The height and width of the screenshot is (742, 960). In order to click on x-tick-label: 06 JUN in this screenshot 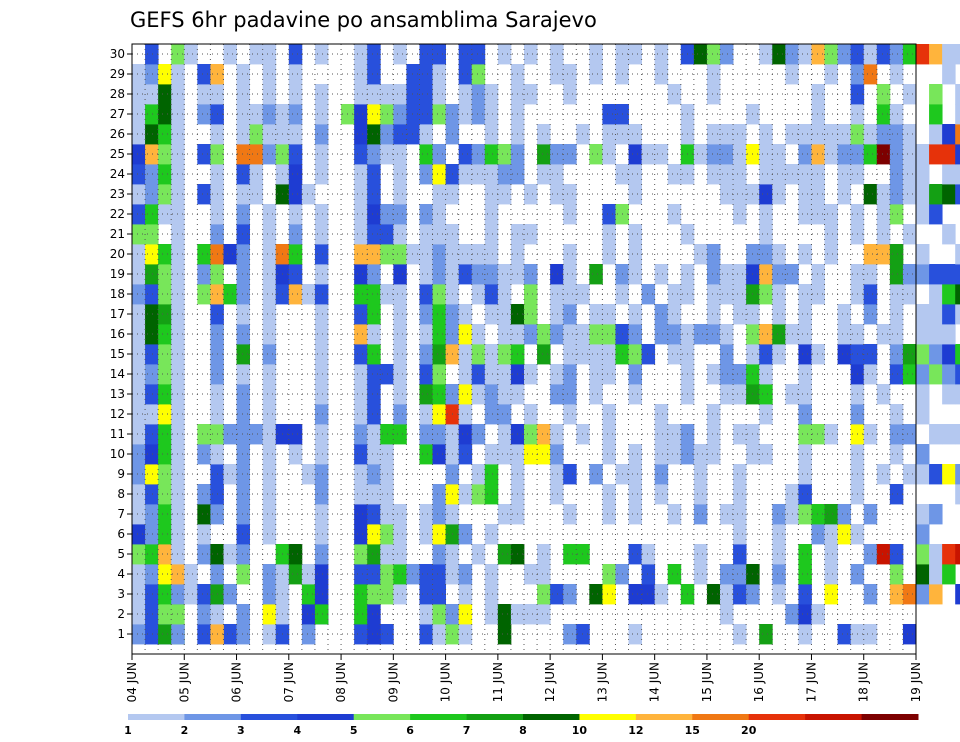, I will do `click(237, 682)`.